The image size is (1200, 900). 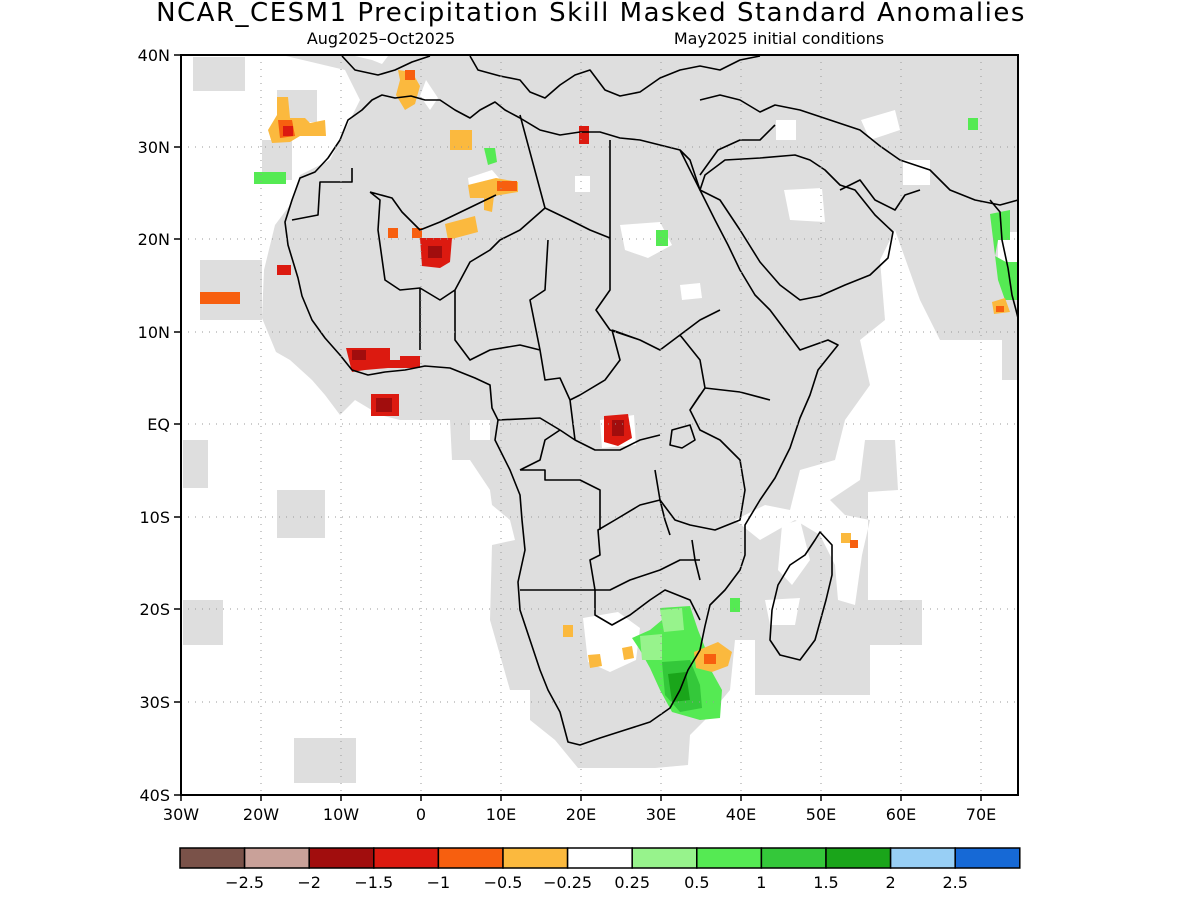 What do you see at coordinates (421, 814) in the screenshot?
I see `lon-label: 0` at bounding box center [421, 814].